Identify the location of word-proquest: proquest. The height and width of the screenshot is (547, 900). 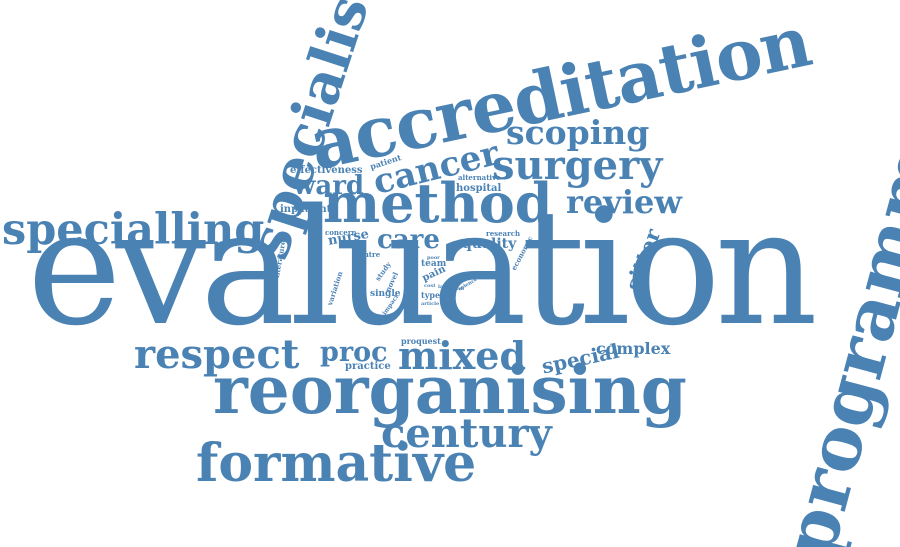
(421, 341).